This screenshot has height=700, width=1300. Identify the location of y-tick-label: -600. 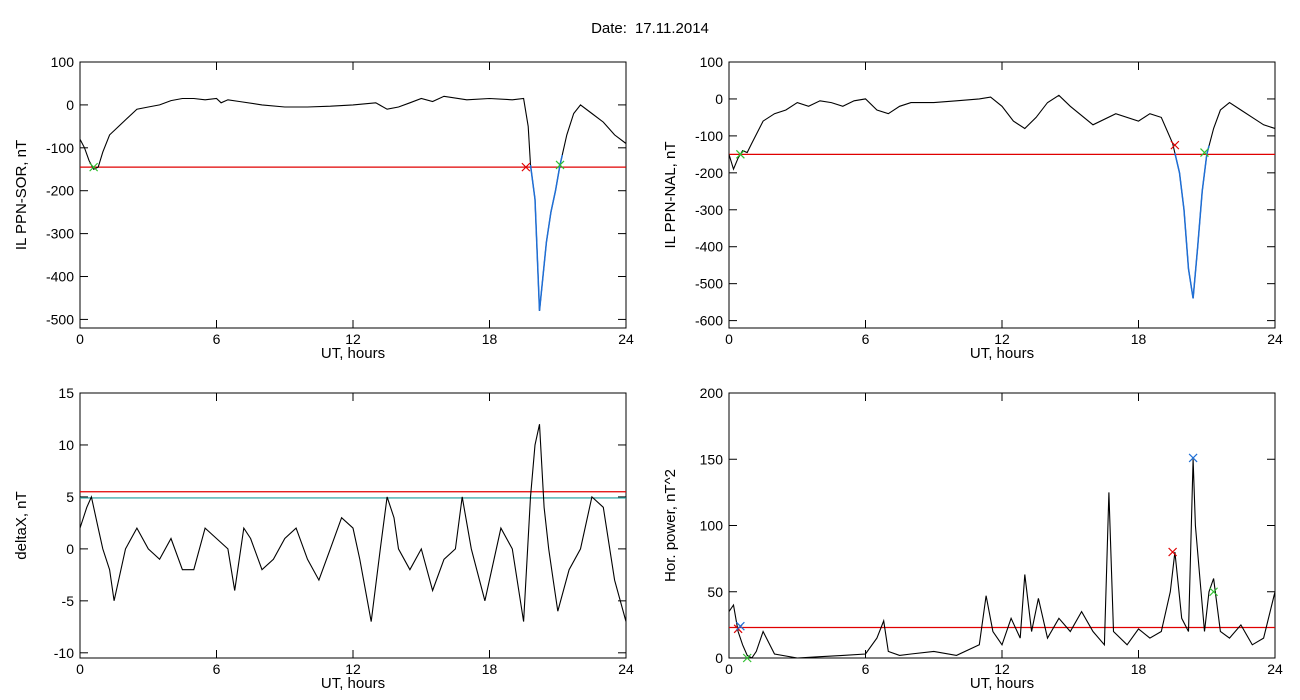
(709, 321).